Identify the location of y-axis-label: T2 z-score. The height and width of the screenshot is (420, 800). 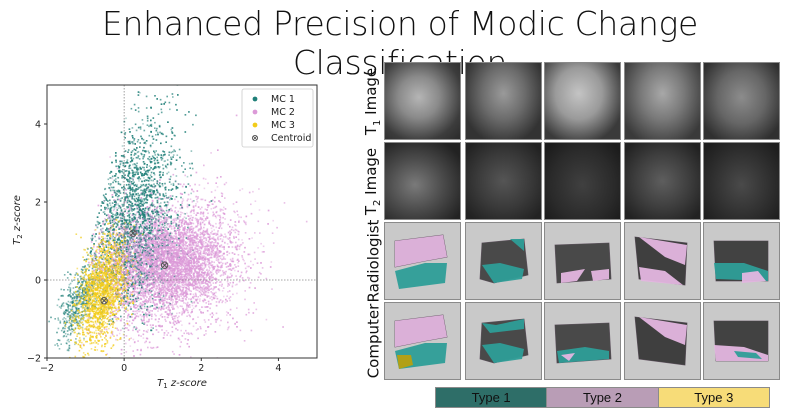
(18, 220).